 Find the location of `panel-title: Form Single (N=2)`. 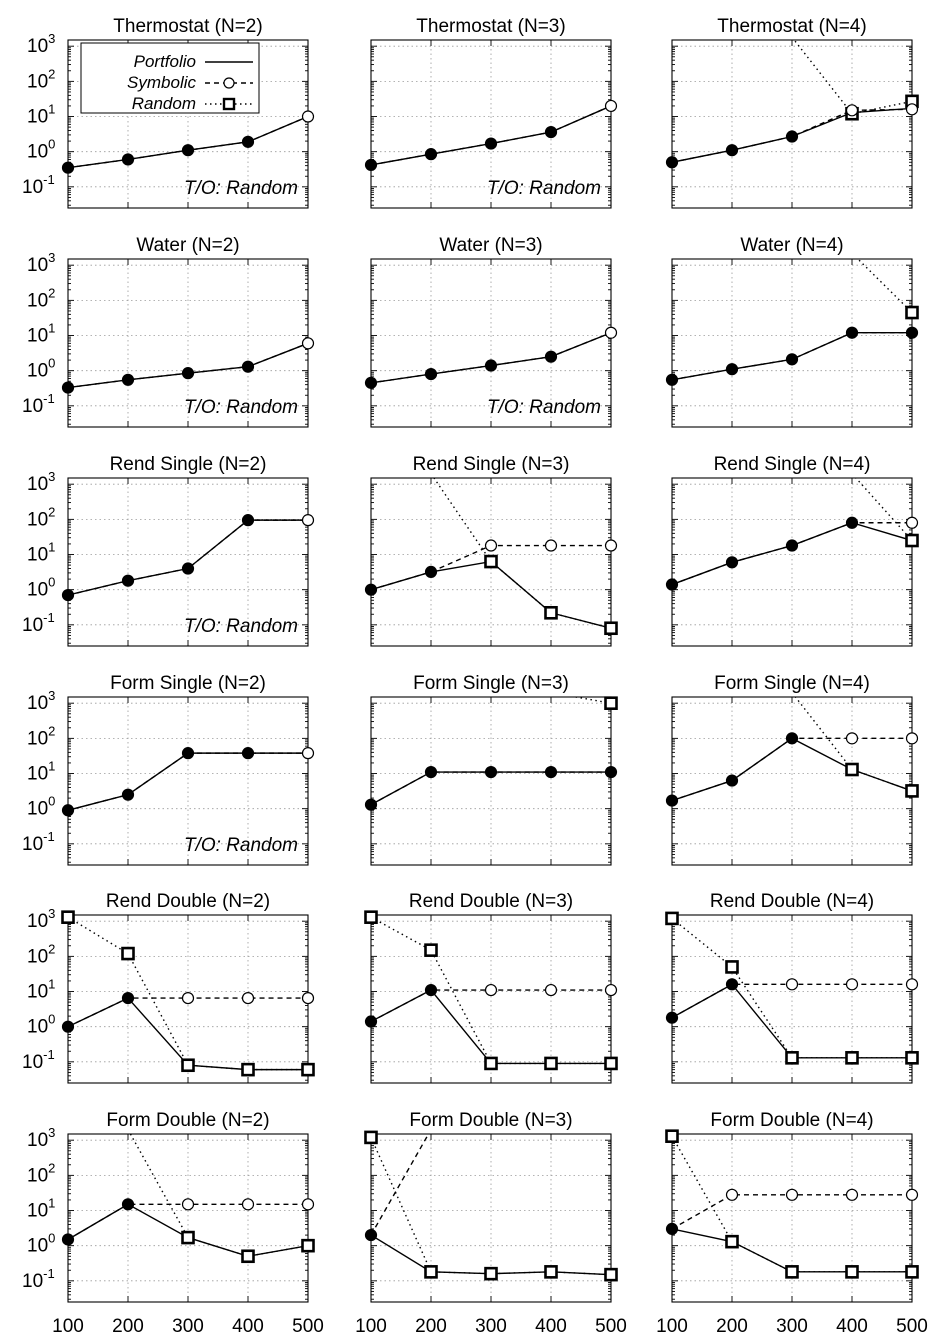

panel-title: Form Single (N=2) is located at coordinates (188, 683).